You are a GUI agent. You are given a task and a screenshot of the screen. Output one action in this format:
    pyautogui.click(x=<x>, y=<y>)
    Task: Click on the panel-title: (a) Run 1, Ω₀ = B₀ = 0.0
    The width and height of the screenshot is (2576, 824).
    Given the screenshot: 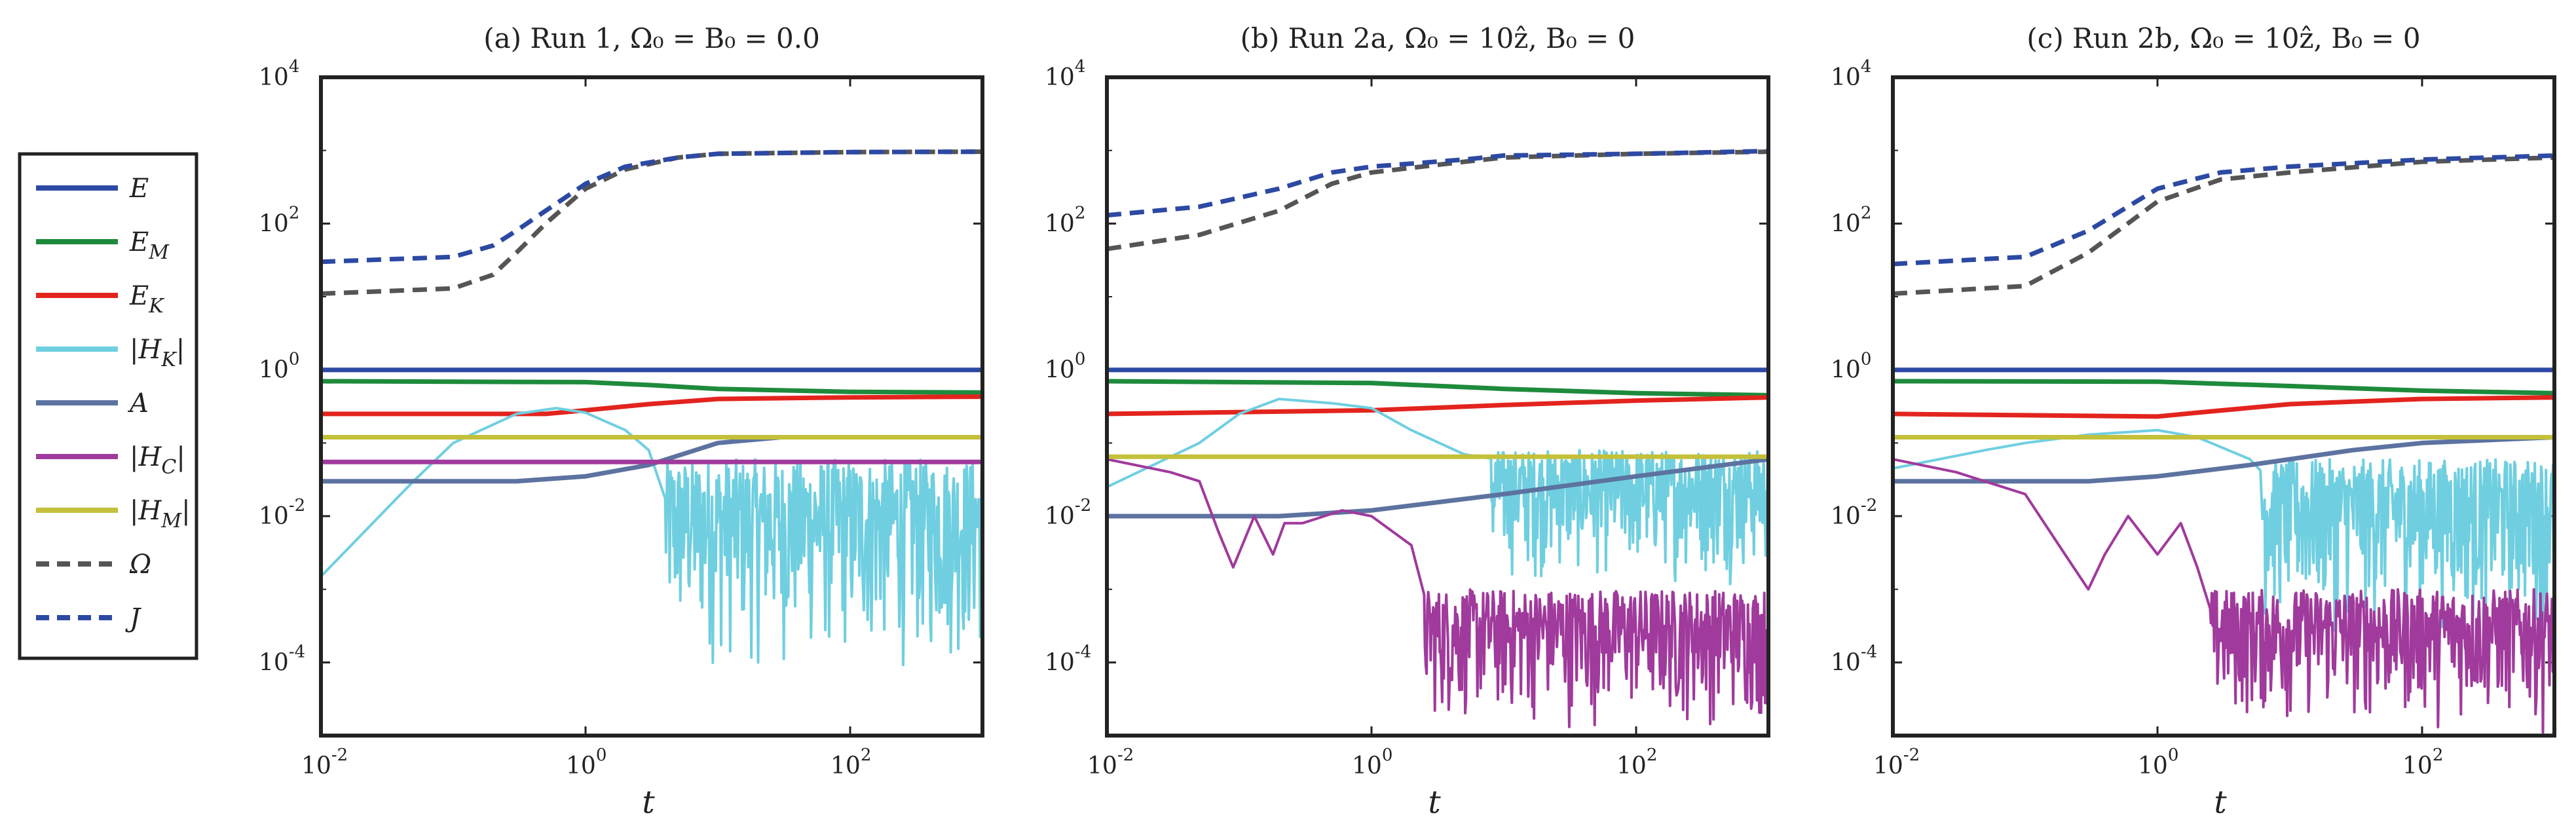 What is the action you would take?
    pyautogui.click(x=651, y=38)
    